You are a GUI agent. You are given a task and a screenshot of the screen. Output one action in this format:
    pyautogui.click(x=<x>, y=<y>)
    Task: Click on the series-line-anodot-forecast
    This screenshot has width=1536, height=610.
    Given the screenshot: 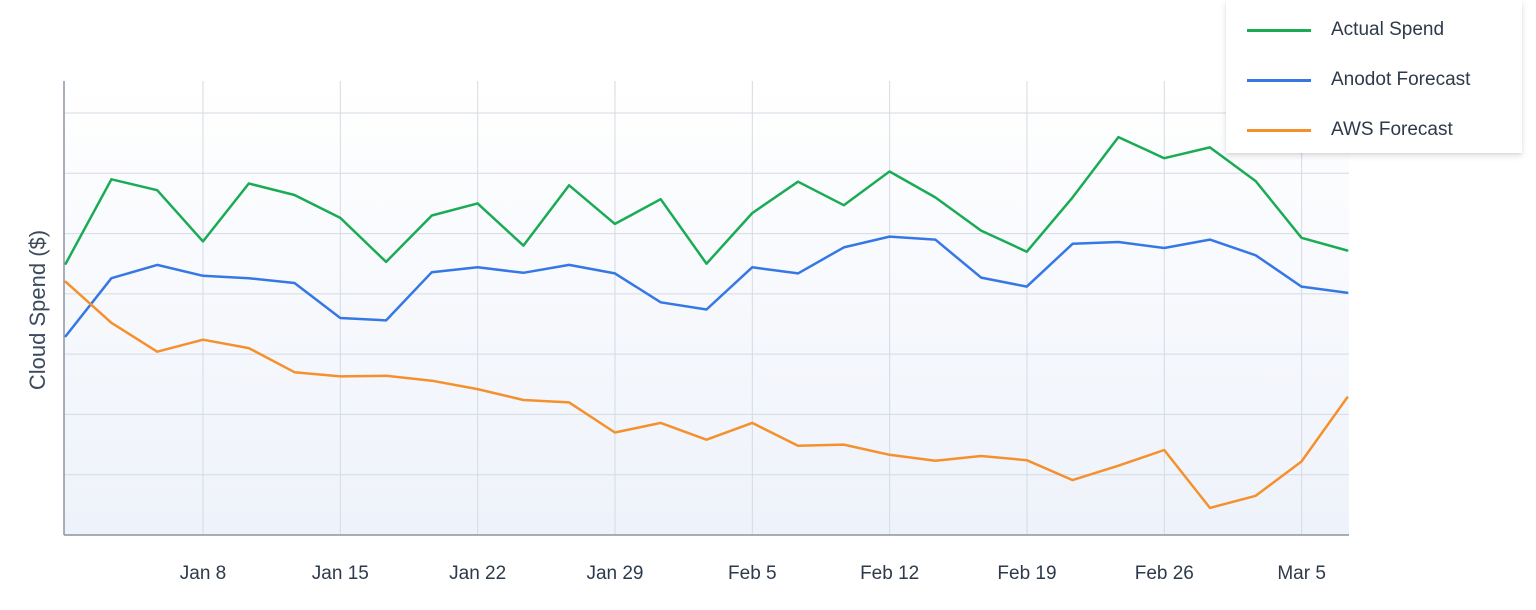 What is the action you would take?
    pyautogui.click(x=706, y=286)
    